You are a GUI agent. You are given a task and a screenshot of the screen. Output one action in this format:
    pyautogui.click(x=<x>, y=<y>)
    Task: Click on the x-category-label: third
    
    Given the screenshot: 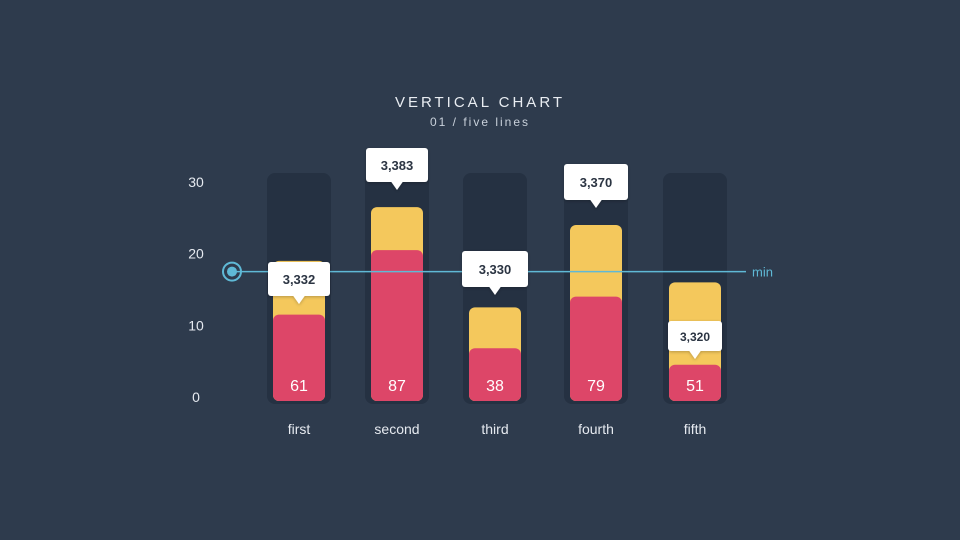 What is the action you would take?
    pyautogui.click(x=494, y=429)
    